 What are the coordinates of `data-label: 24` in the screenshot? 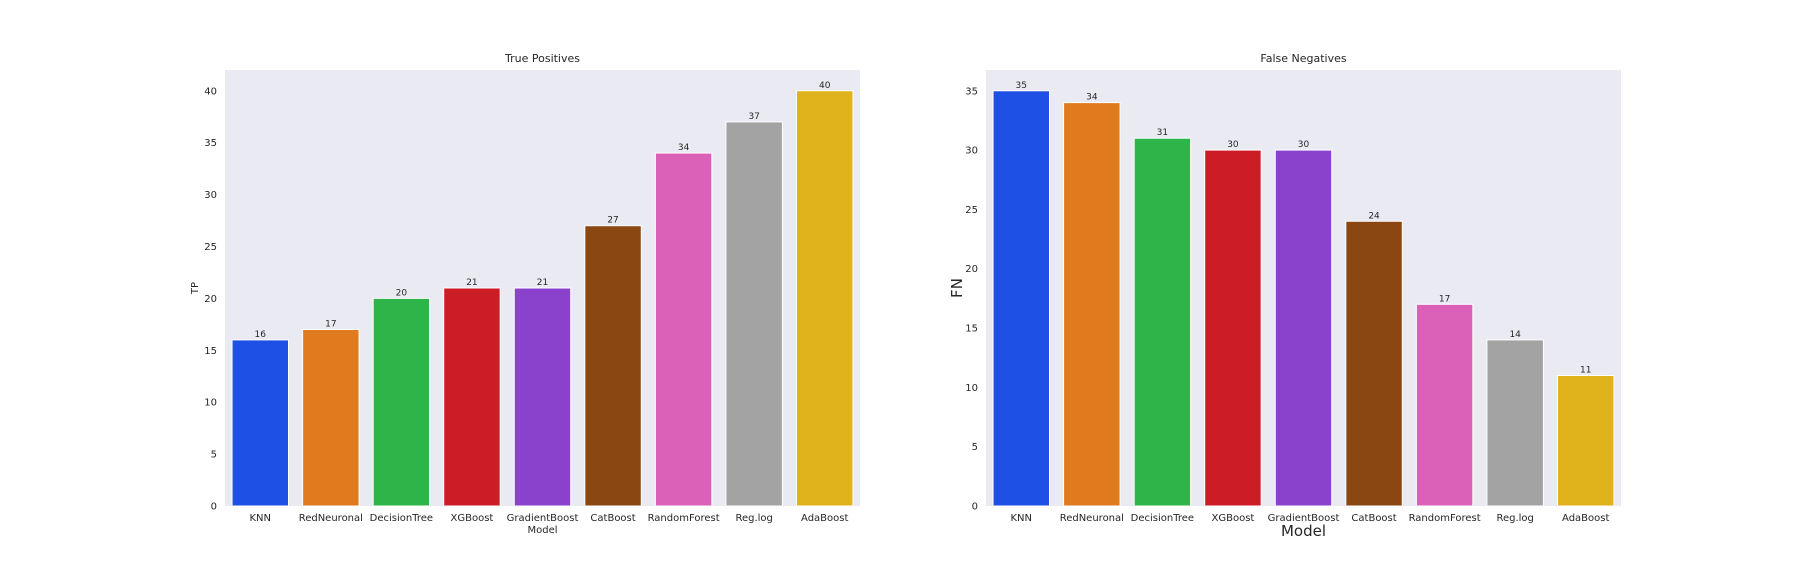 It's located at (1374, 216).